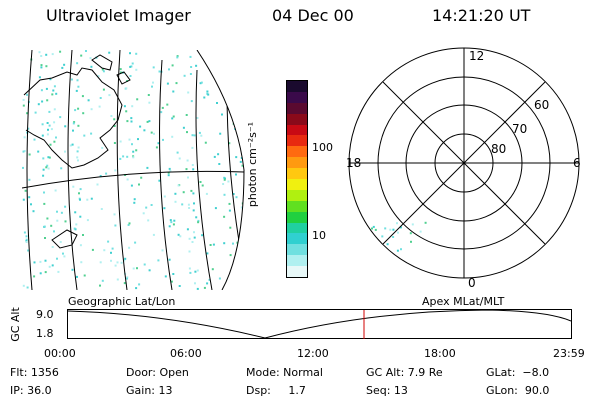 The height and width of the screenshot is (400, 600). Describe the element at coordinates (319, 324) in the screenshot. I see `timeline-plot` at that location.